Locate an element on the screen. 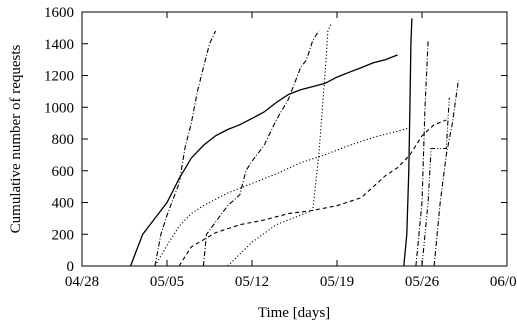 The image size is (517, 325). y-tick-label: 1600 is located at coordinates (59, 13).